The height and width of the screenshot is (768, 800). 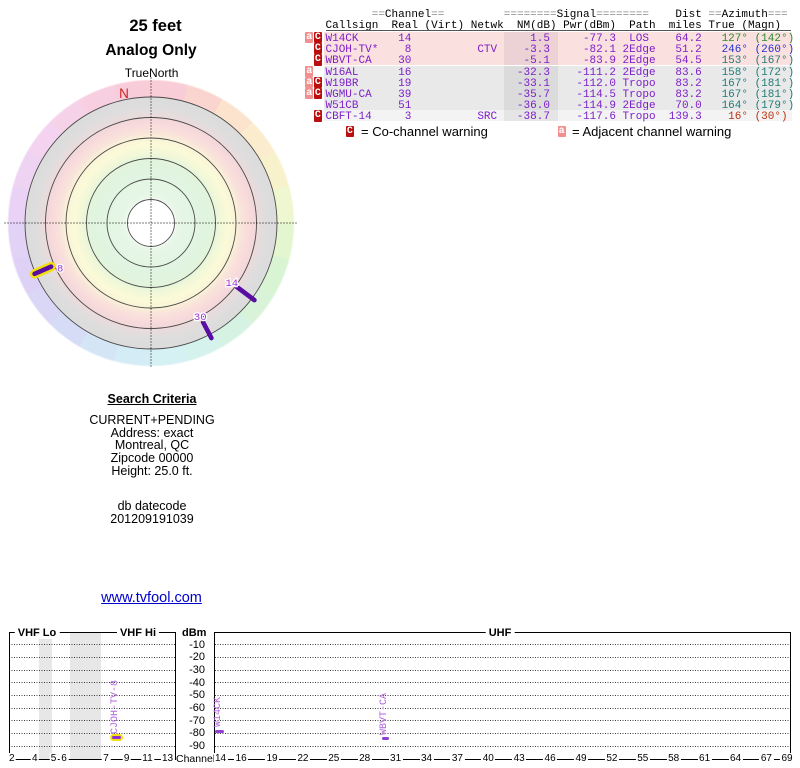 I want to click on svg-text: 14, so click(x=231, y=284).